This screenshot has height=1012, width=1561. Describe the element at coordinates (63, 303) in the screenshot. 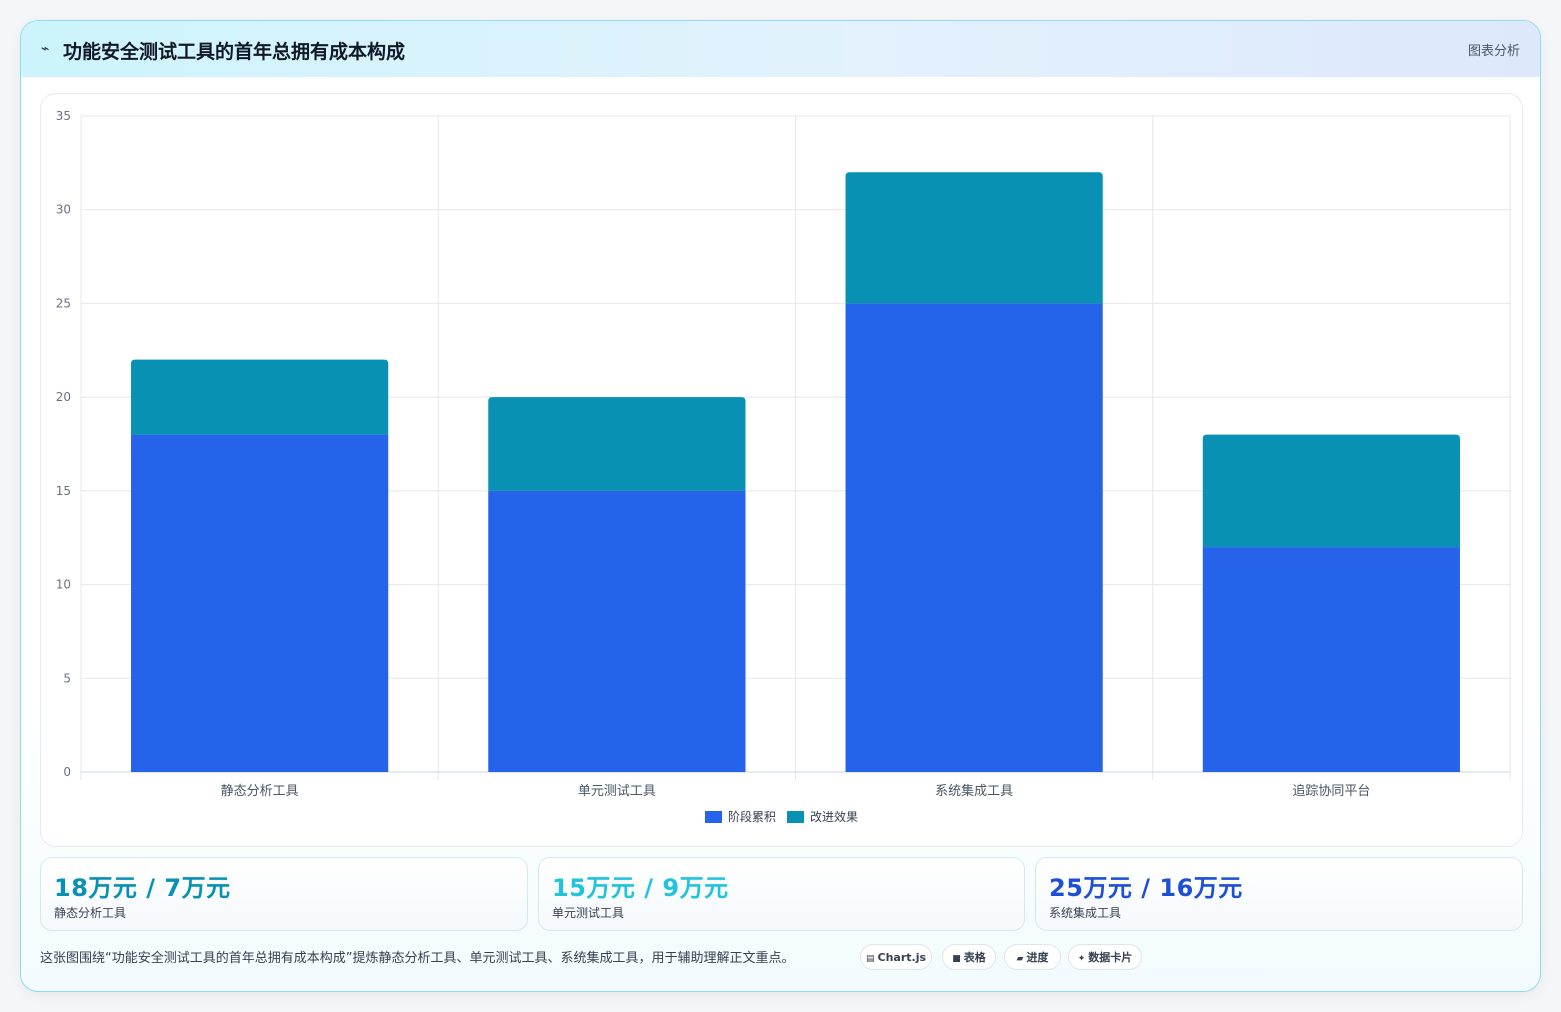

I see `y-tick-label: 25` at that location.